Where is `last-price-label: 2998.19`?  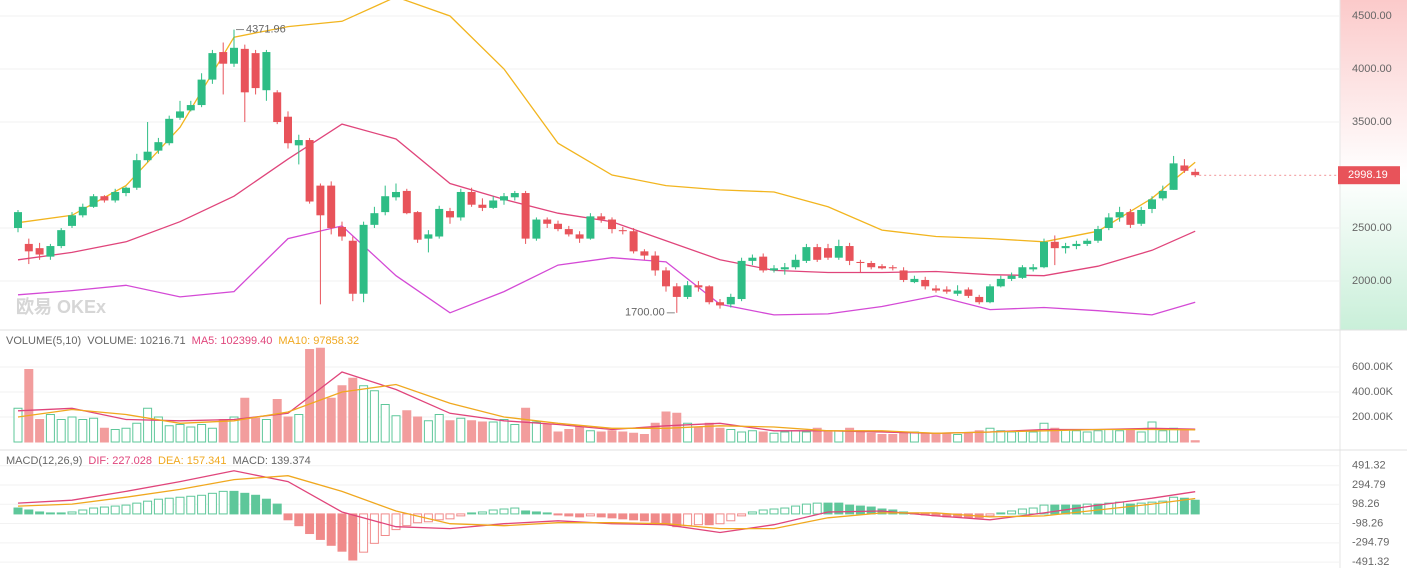 last-price-label: 2998.19 is located at coordinates (1368, 175).